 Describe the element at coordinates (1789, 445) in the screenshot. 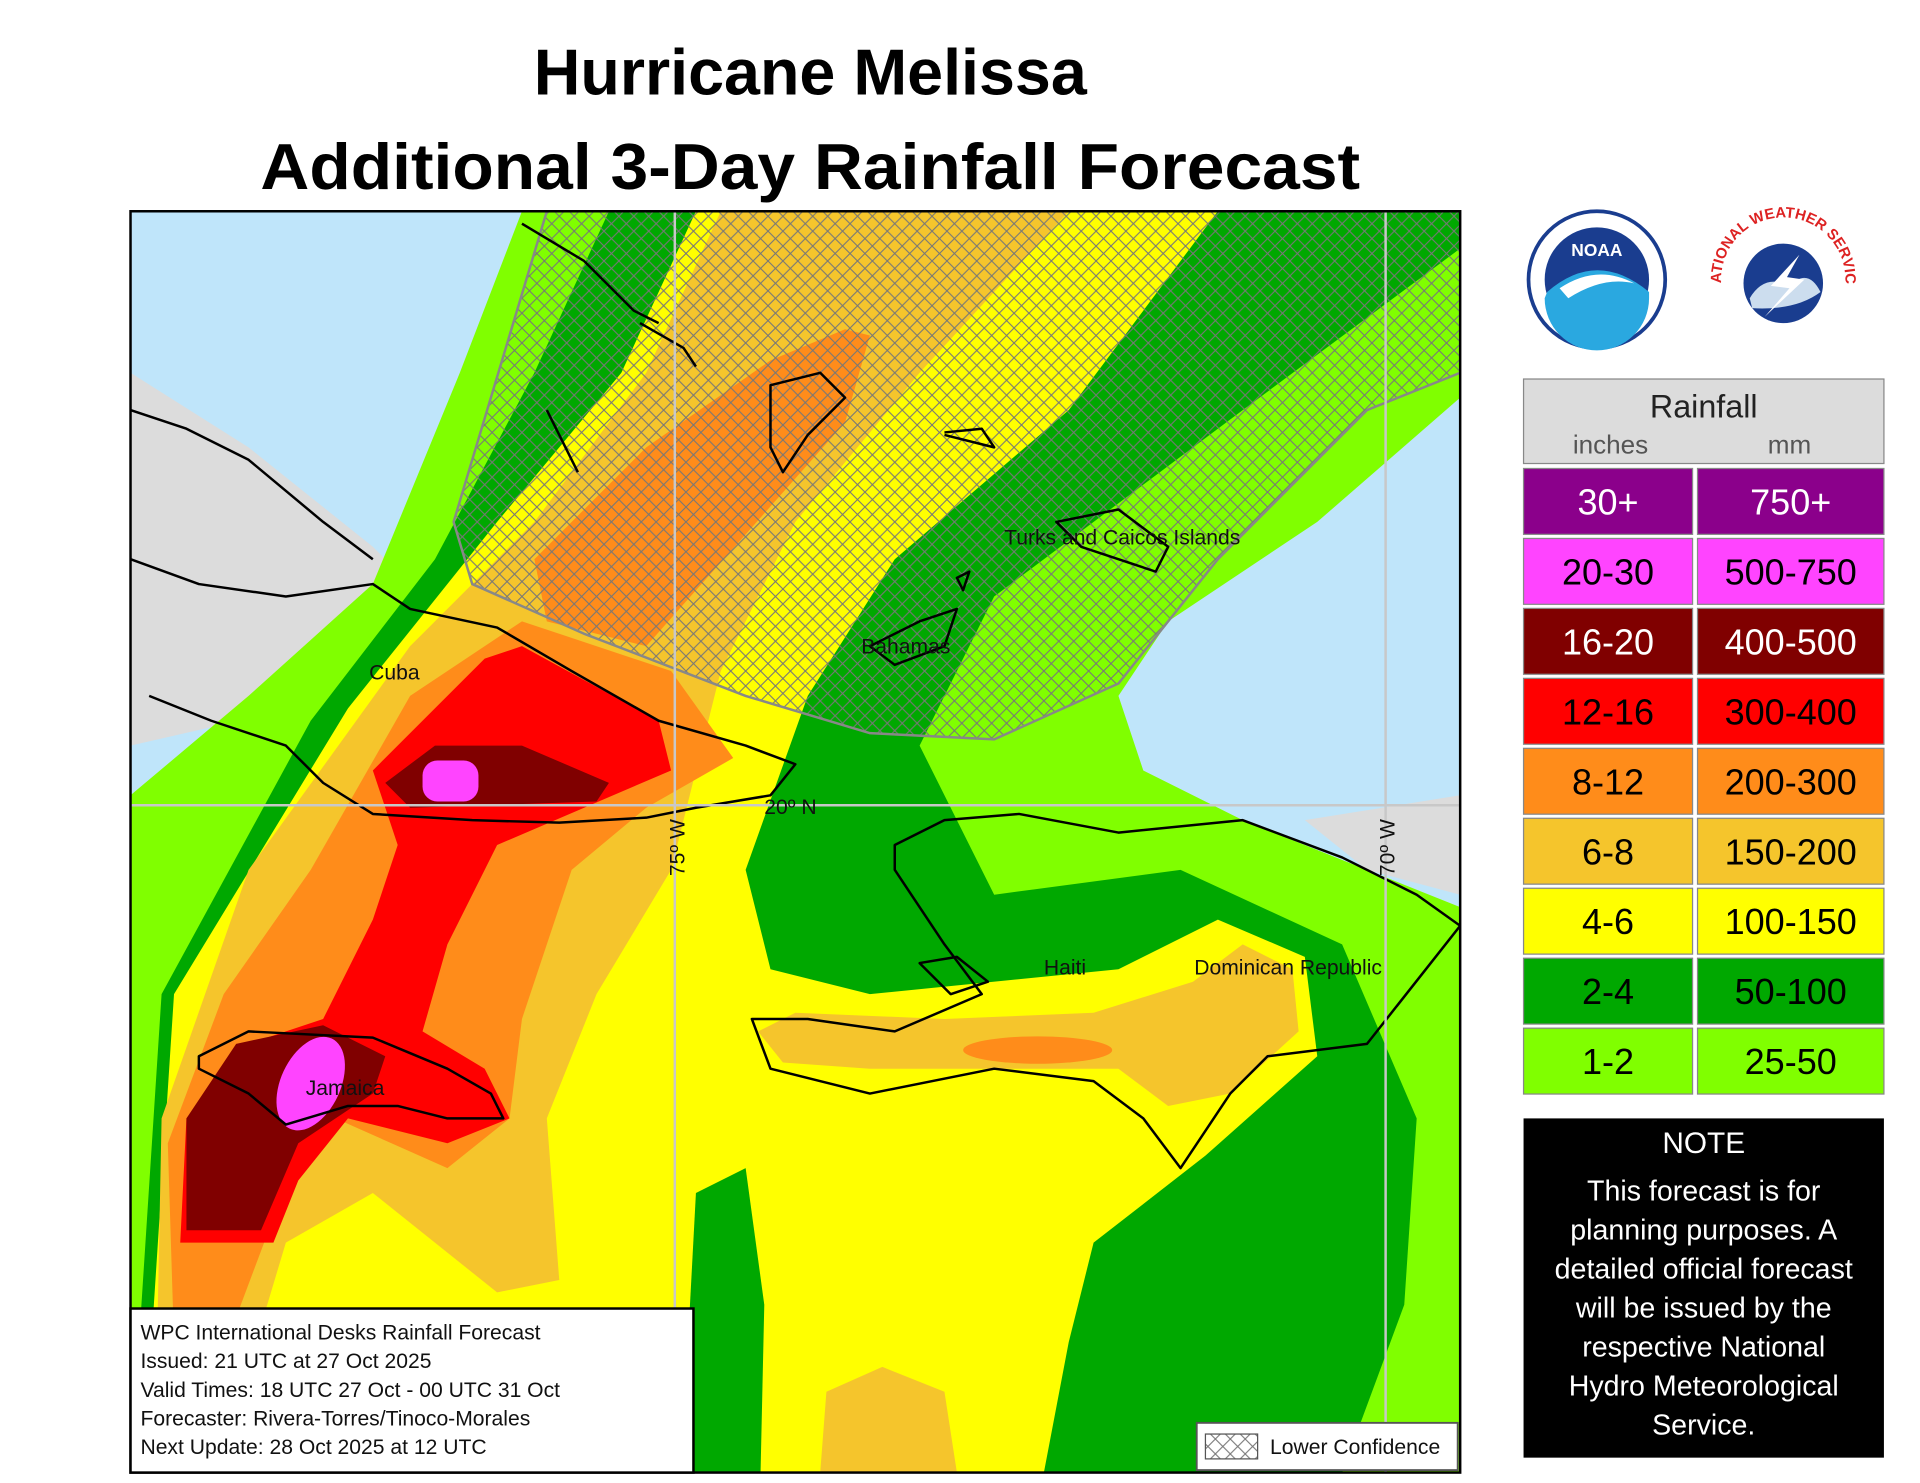

I see `legend-unit: mm` at that location.